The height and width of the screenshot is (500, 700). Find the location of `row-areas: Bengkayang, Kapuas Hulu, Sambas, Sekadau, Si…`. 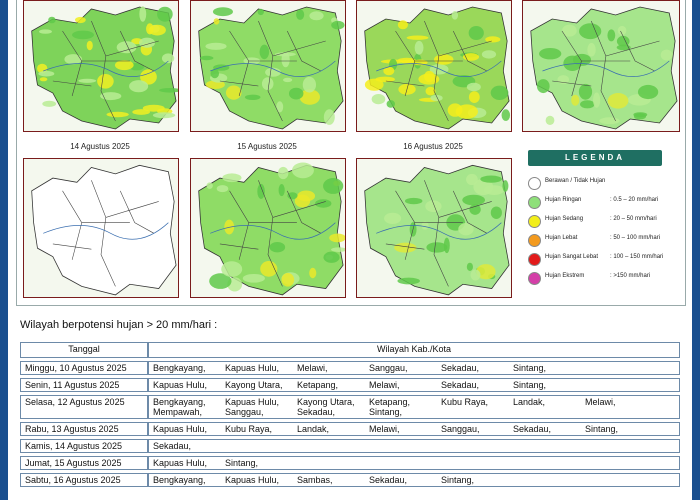

row-areas: Bengkayang, Kapuas Hulu, Sambas, Sekadau, Si… is located at coordinates (414, 480).